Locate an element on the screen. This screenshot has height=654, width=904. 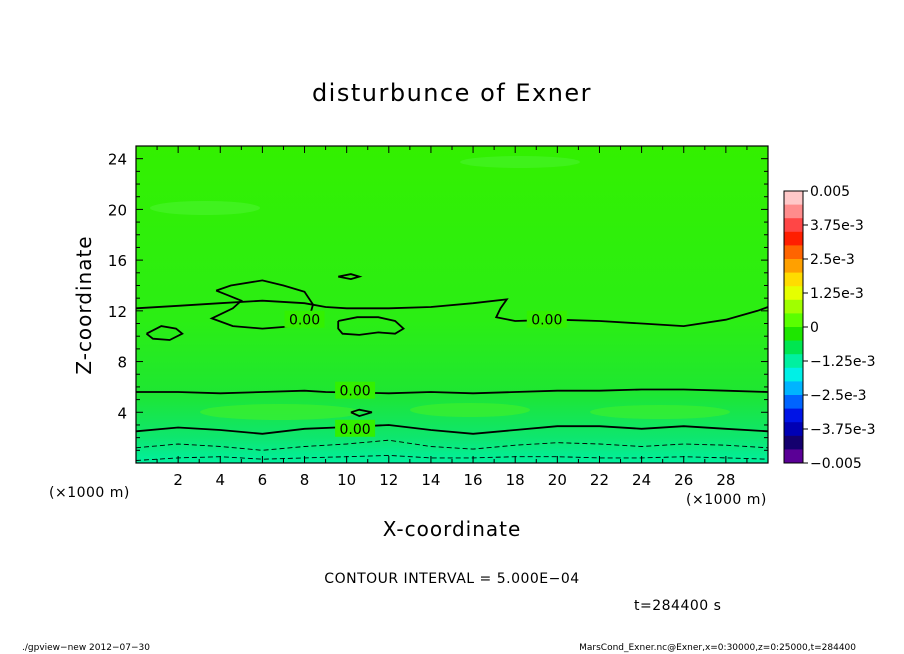
colorbar-label: 0 is located at coordinates (814, 328).